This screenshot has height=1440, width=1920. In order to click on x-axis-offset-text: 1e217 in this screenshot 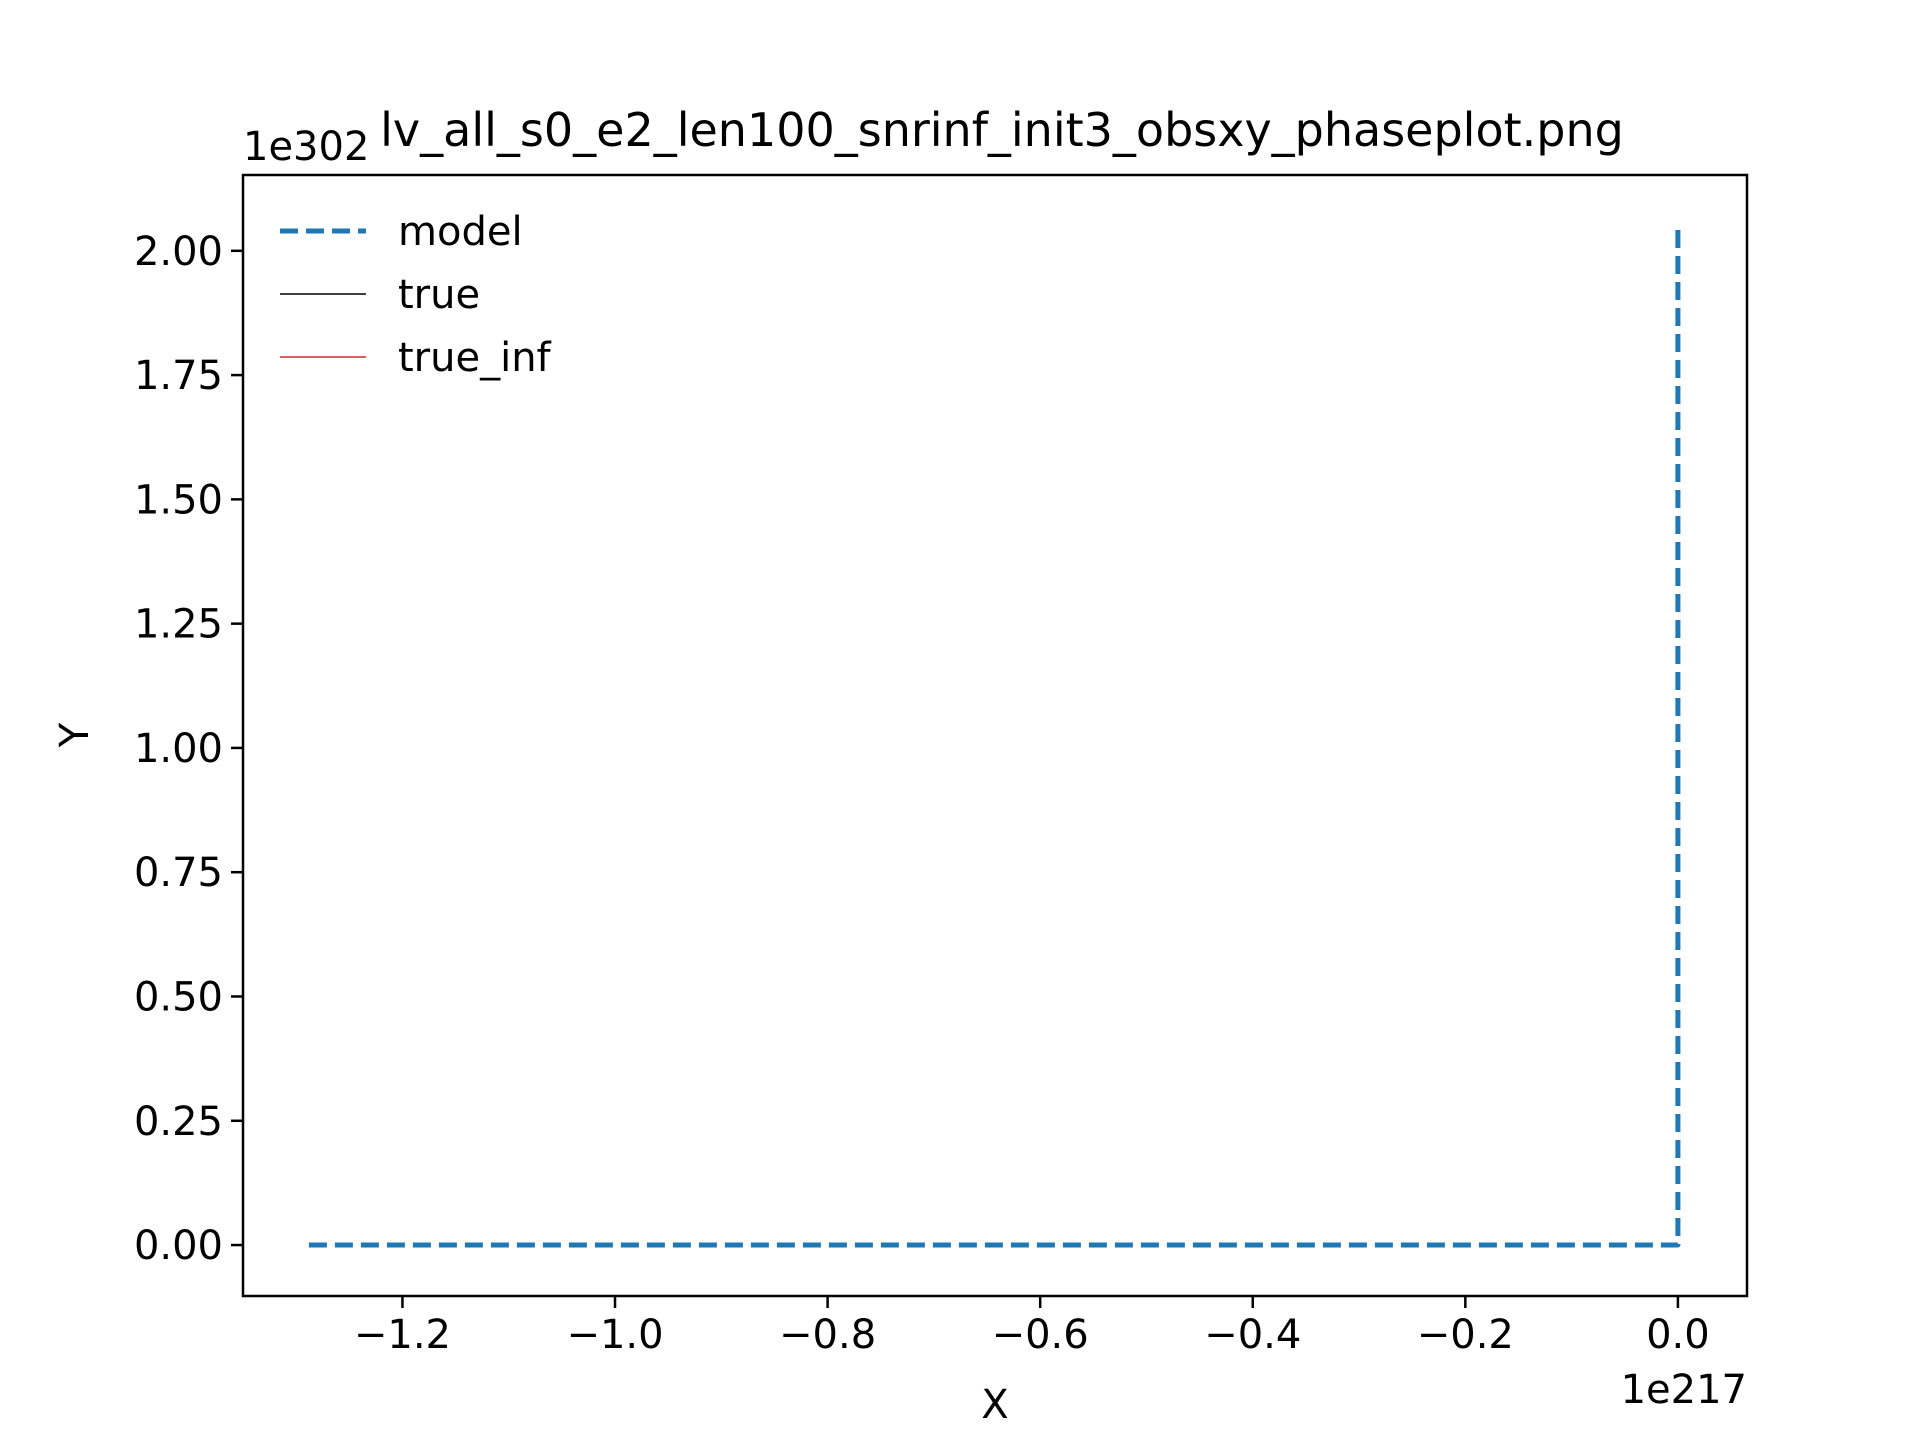, I will do `click(1684, 1390)`.